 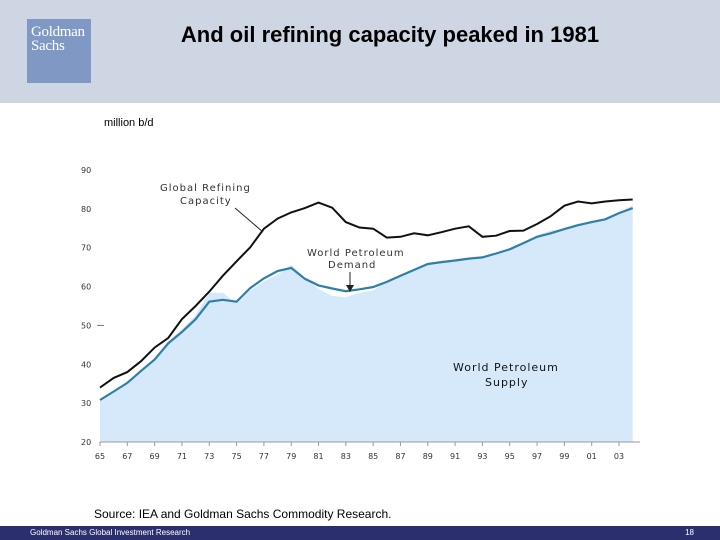 What do you see at coordinates (400, 456) in the screenshot?
I see `x-tick-label: 87` at bounding box center [400, 456].